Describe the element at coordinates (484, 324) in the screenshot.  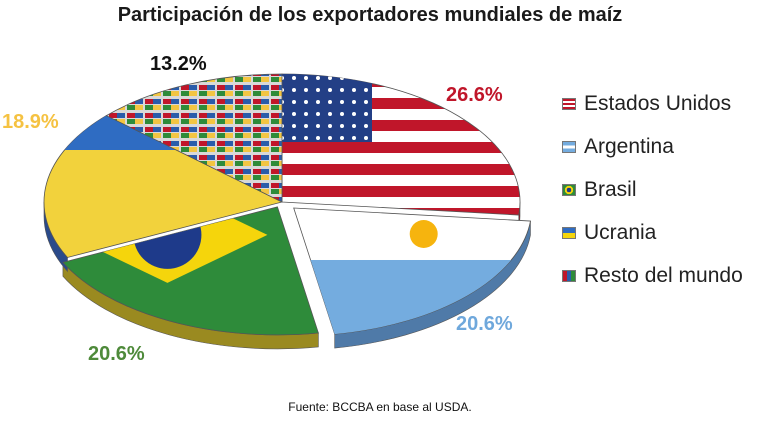
I see `data-label-argentina: 20.6%` at that location.